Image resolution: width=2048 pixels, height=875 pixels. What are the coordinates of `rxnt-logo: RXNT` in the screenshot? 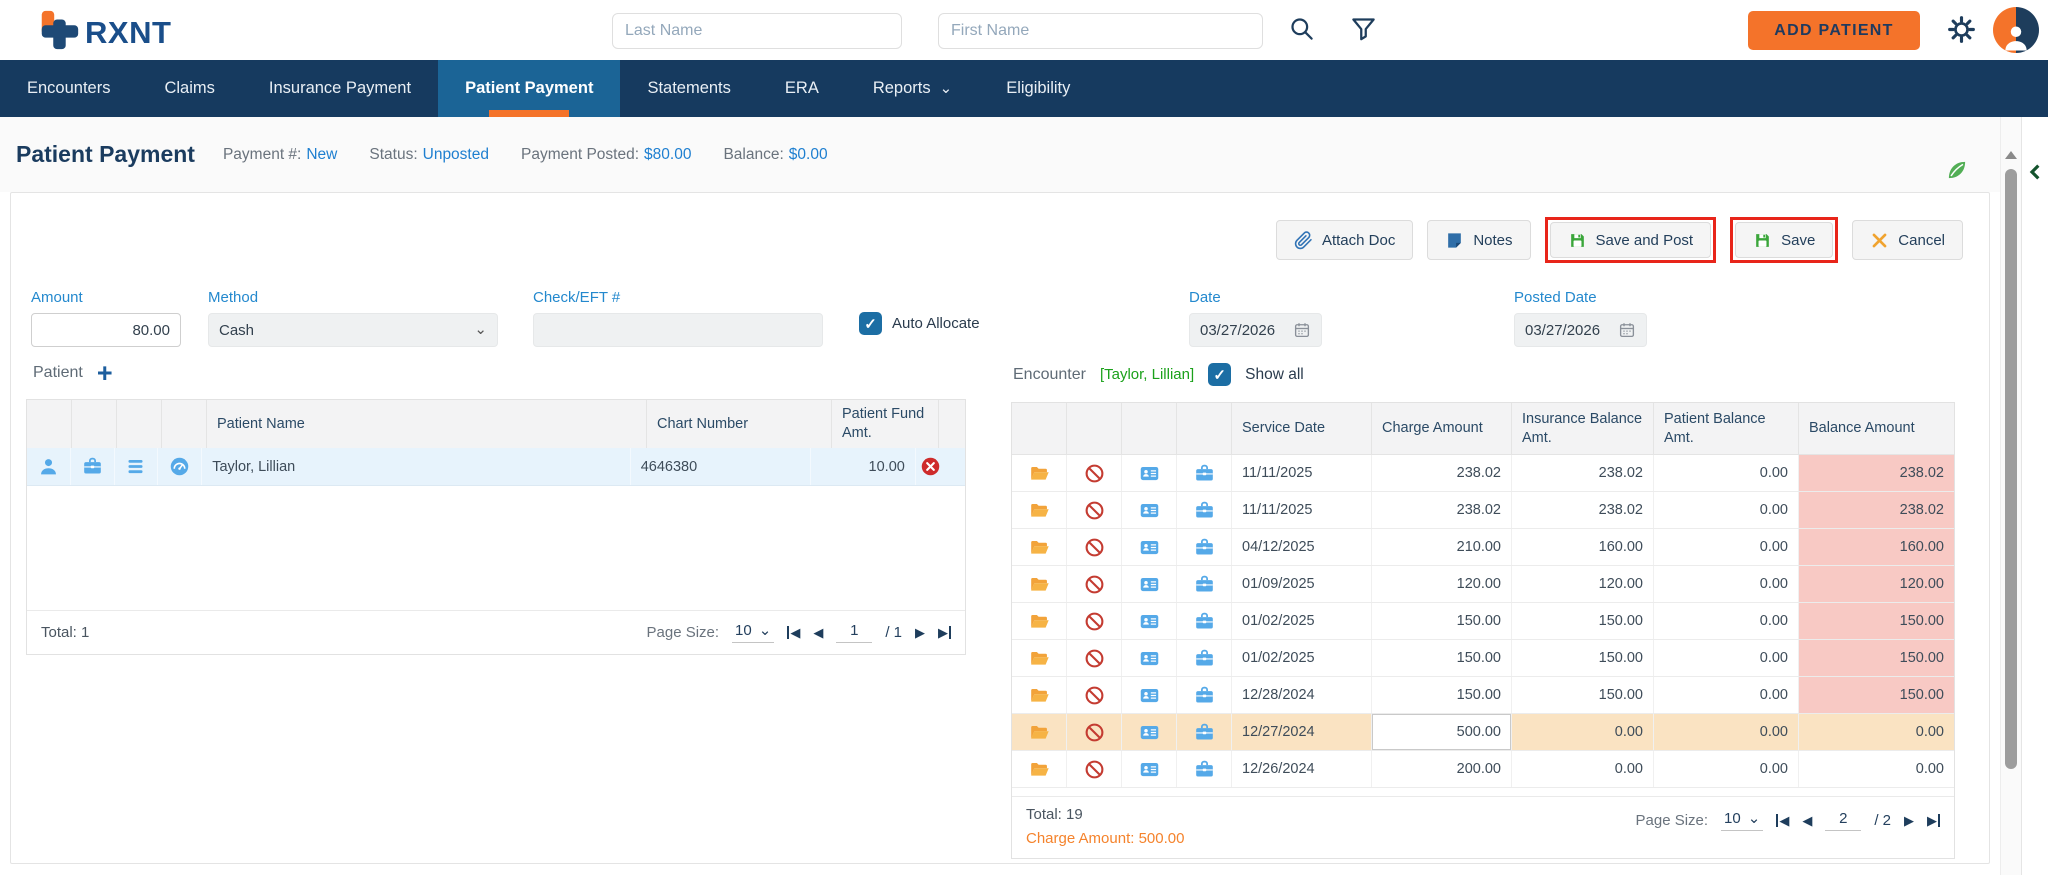 It's located at (103, 32).